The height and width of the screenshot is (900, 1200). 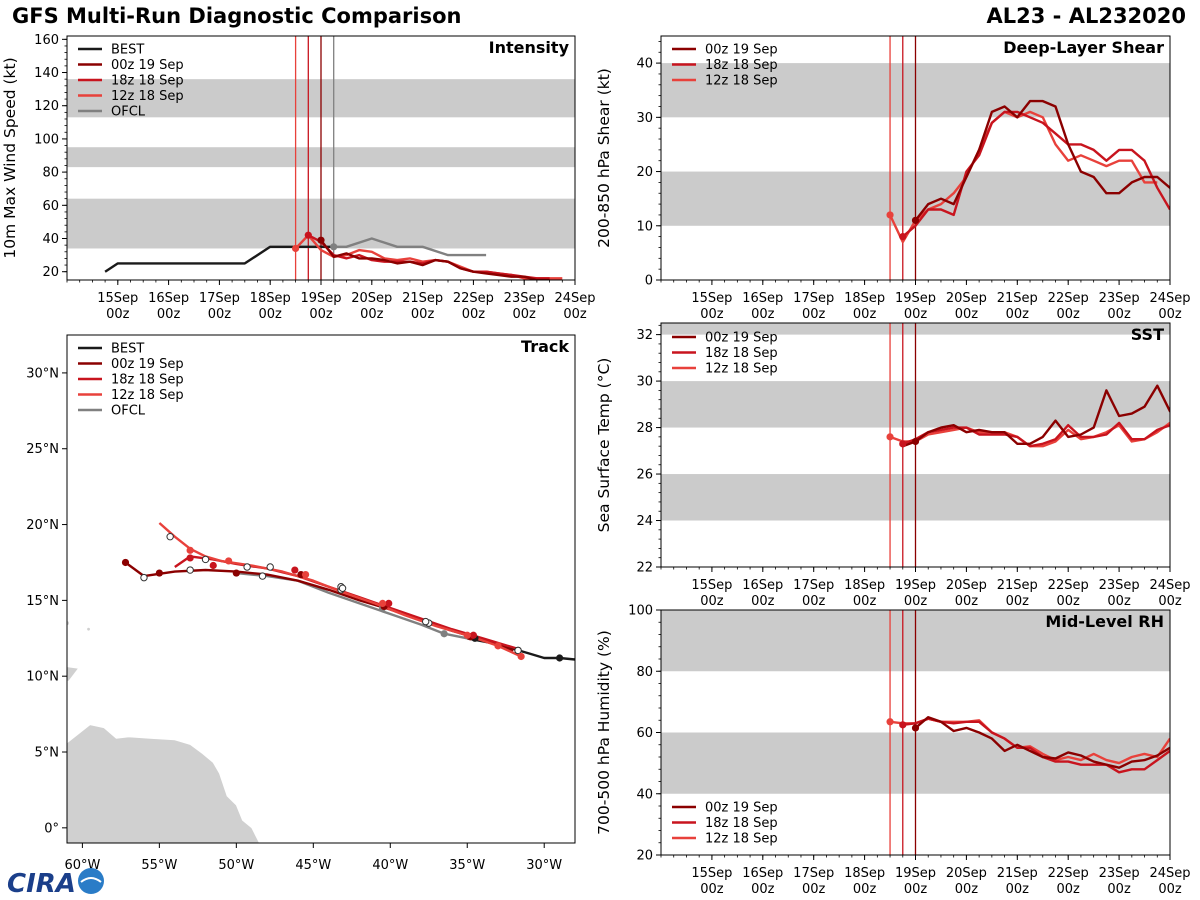 What do you see at coordinates (544, 865) in the screenshot?
I see `x-tick-label: 30°W` at bounding box center [544, 865].